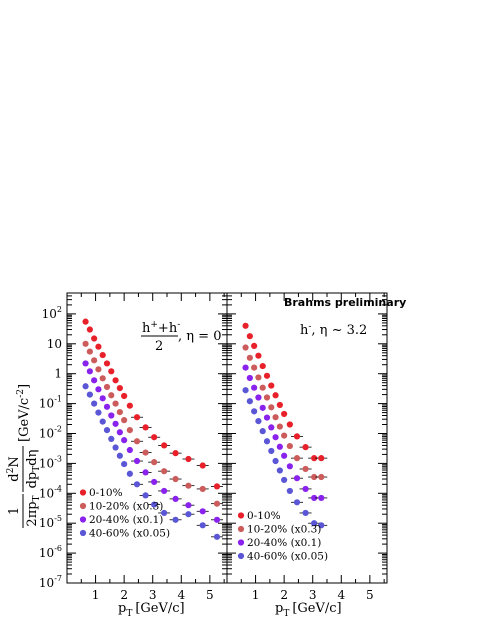  Describe the element at coordinates (313, 595) in the screenshot. I see `x-tick-label: 3` at that location.